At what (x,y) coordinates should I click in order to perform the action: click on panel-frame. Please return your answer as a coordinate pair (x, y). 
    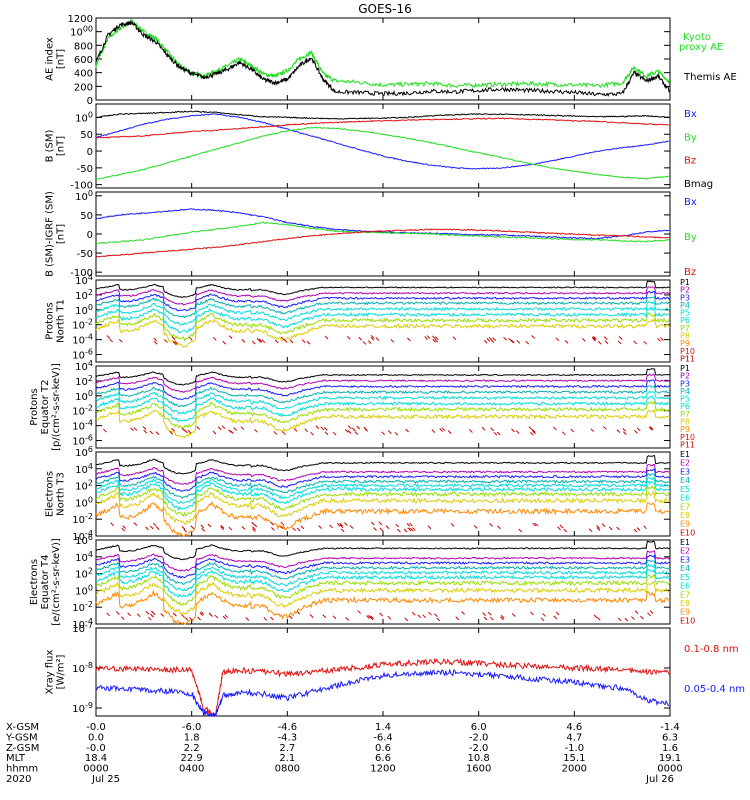
    Looking at the image, I should click on (383, 59).